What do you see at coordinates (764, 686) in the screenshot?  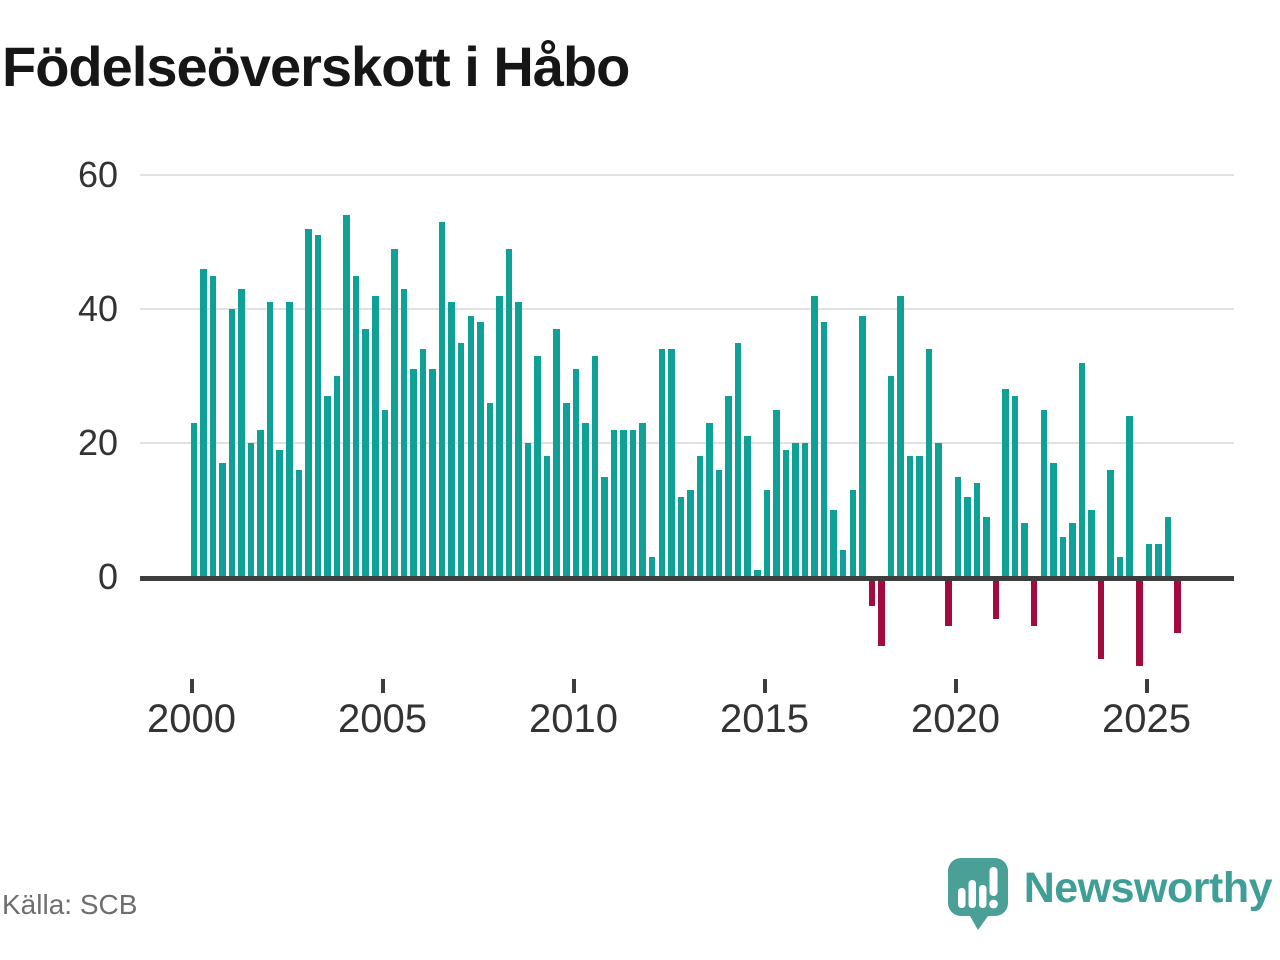 I see `x-tick-mark-2015` at bounding box center [764, 686].